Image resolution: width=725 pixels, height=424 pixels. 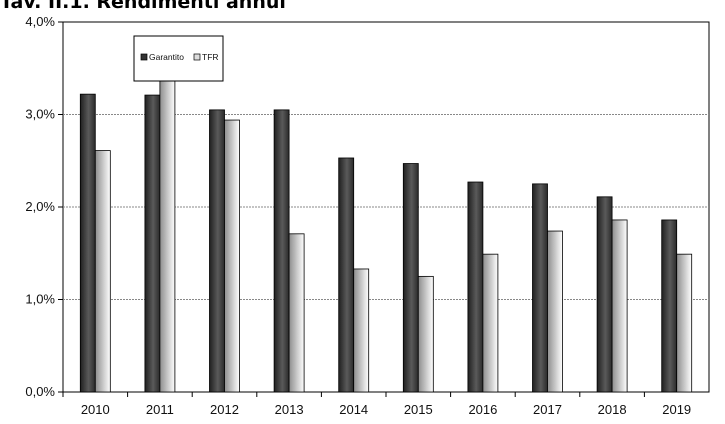 I want to click on y-tick-label: 3,0%, so click(x=40, y=114).